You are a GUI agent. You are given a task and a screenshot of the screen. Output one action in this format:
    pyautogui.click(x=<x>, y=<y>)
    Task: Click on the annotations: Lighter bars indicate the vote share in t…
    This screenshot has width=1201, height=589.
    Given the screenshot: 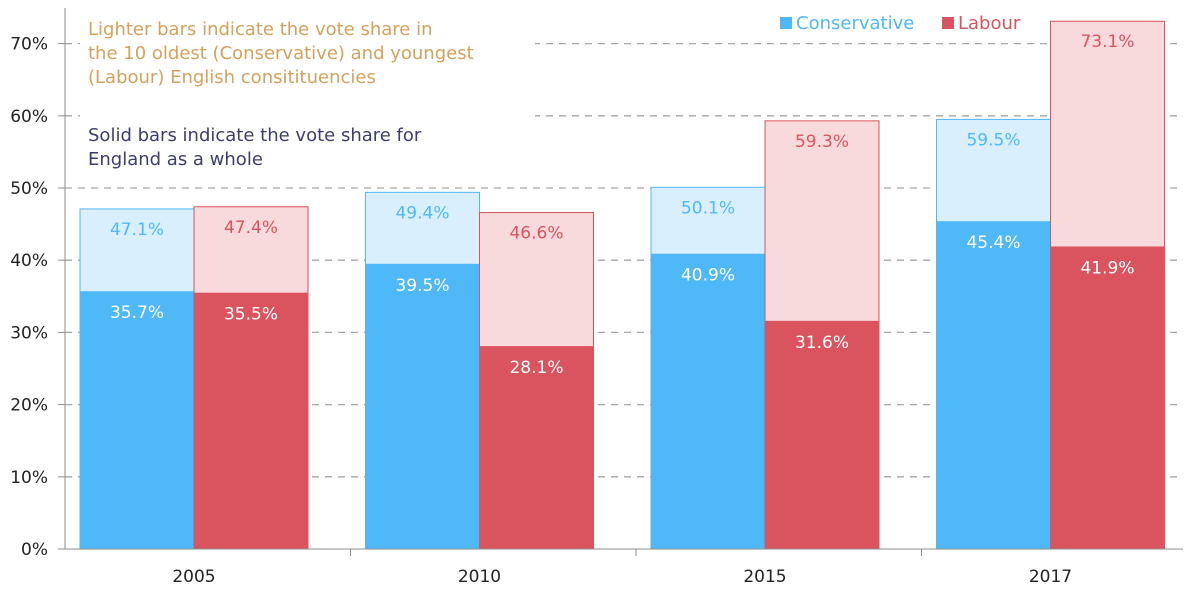 What is the action you would take?
    pyautogui.click(x=307, y=99)
    